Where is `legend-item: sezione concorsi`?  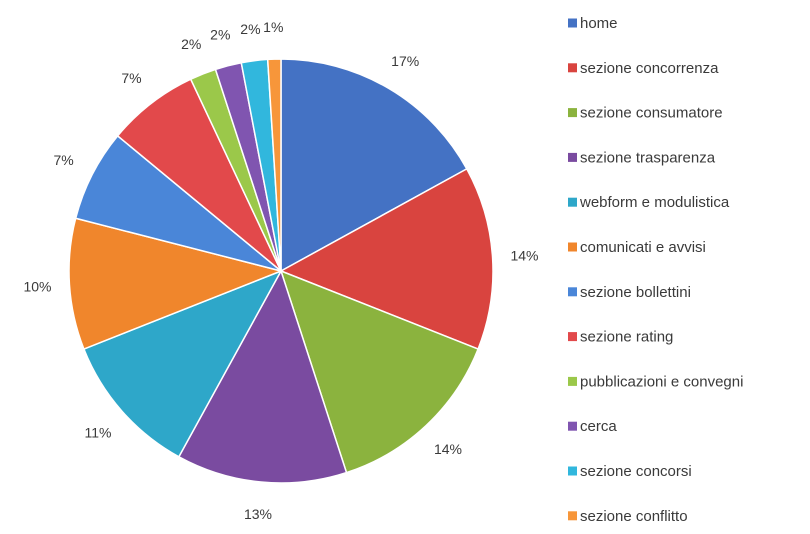
legend-item: sezione concorsi is located at coordinates (630, 471).